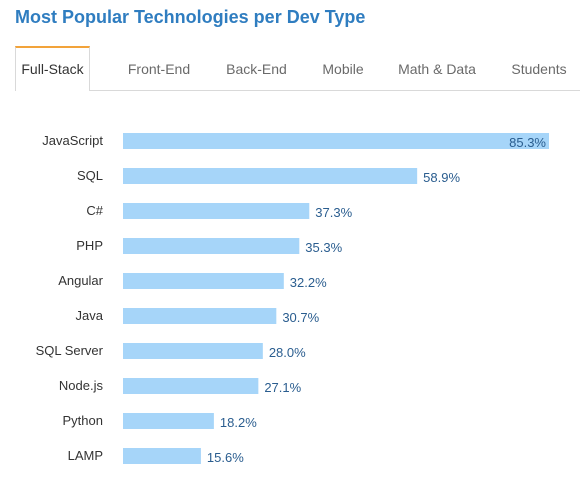 Image resolution: width=580 pixels, height=483 pixels. Describe the element at coordinates (441, 177) in the screenshot. I see `value-label-sql: 58.9%` at that location.